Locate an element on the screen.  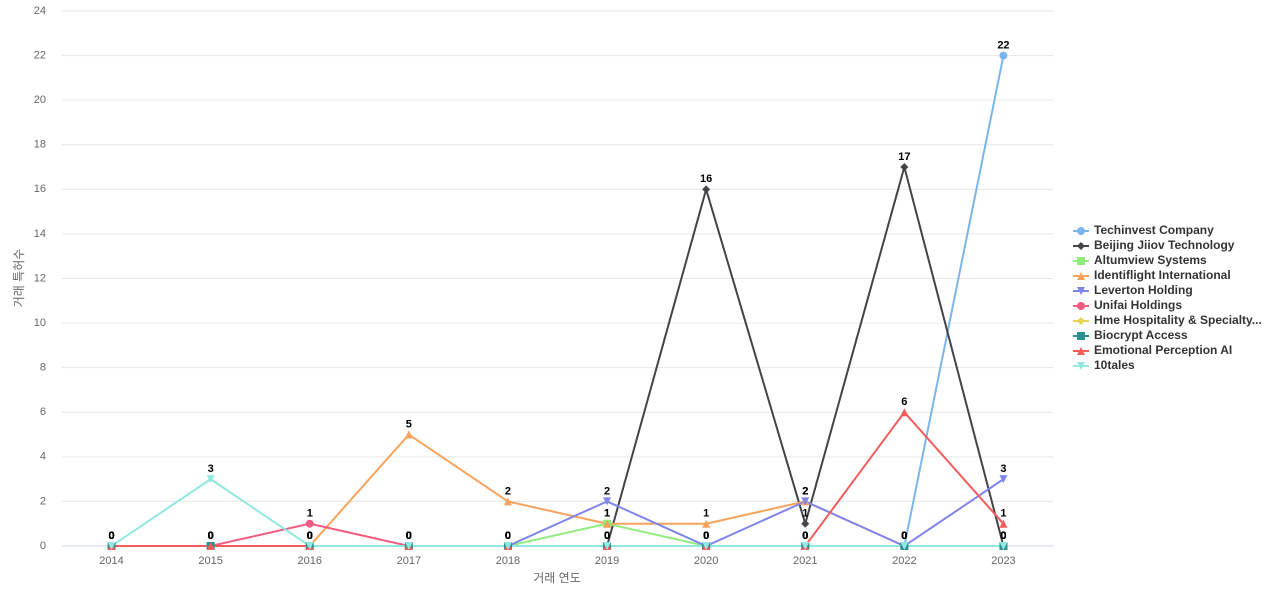
x-tick-label: 2018 is located at coordinates (508, 561).